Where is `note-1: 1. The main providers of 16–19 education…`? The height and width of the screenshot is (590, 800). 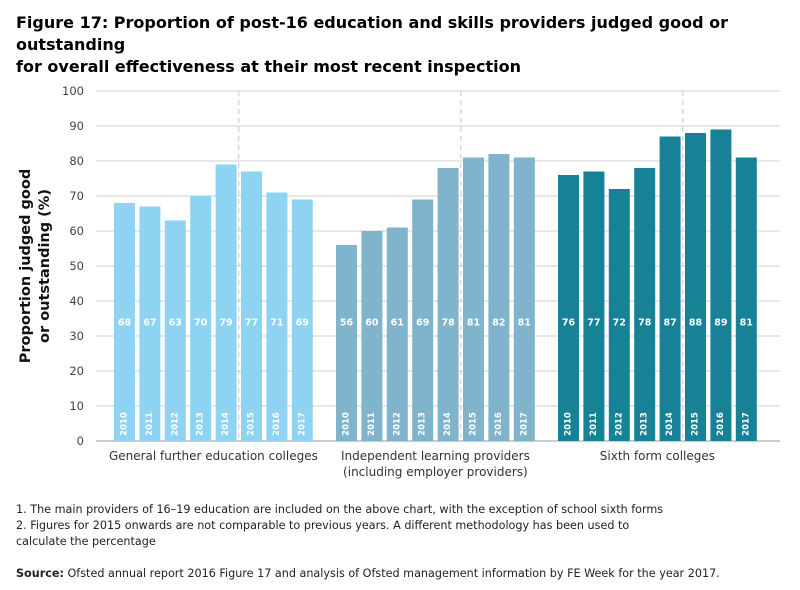
note-1: 1. The main providers of 16–19 education… is located at coordinates (340, 509).